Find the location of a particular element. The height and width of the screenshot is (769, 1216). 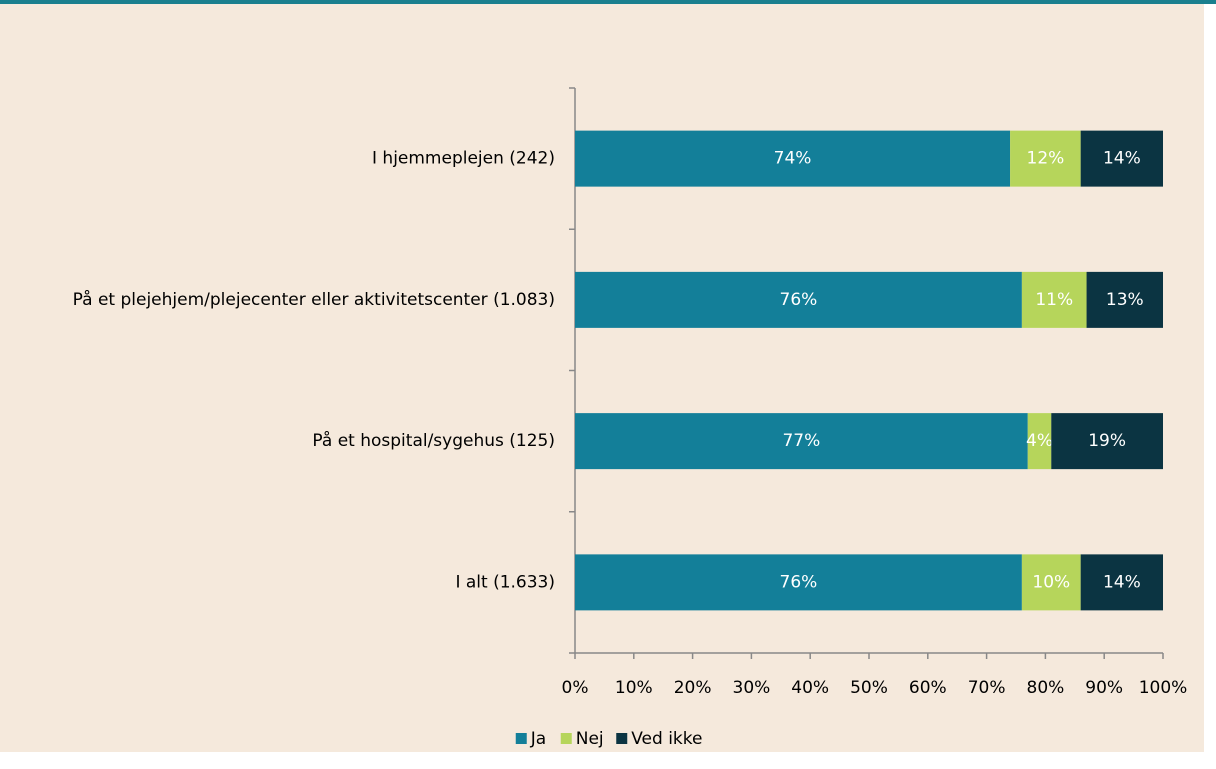

data-label: 4% is located at coordinates (1039, 441).